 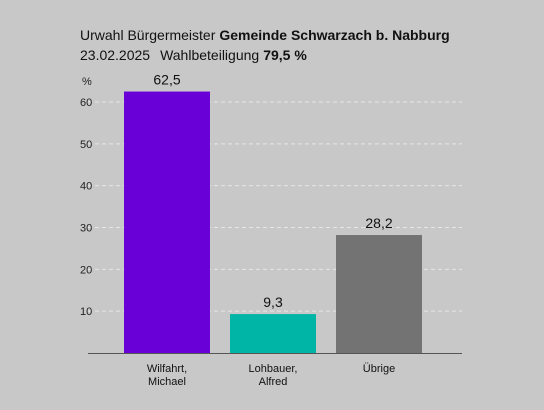 I want to click on y-axis-ticks: 10 20 30 40 50 60, so click(x=86, y=207).